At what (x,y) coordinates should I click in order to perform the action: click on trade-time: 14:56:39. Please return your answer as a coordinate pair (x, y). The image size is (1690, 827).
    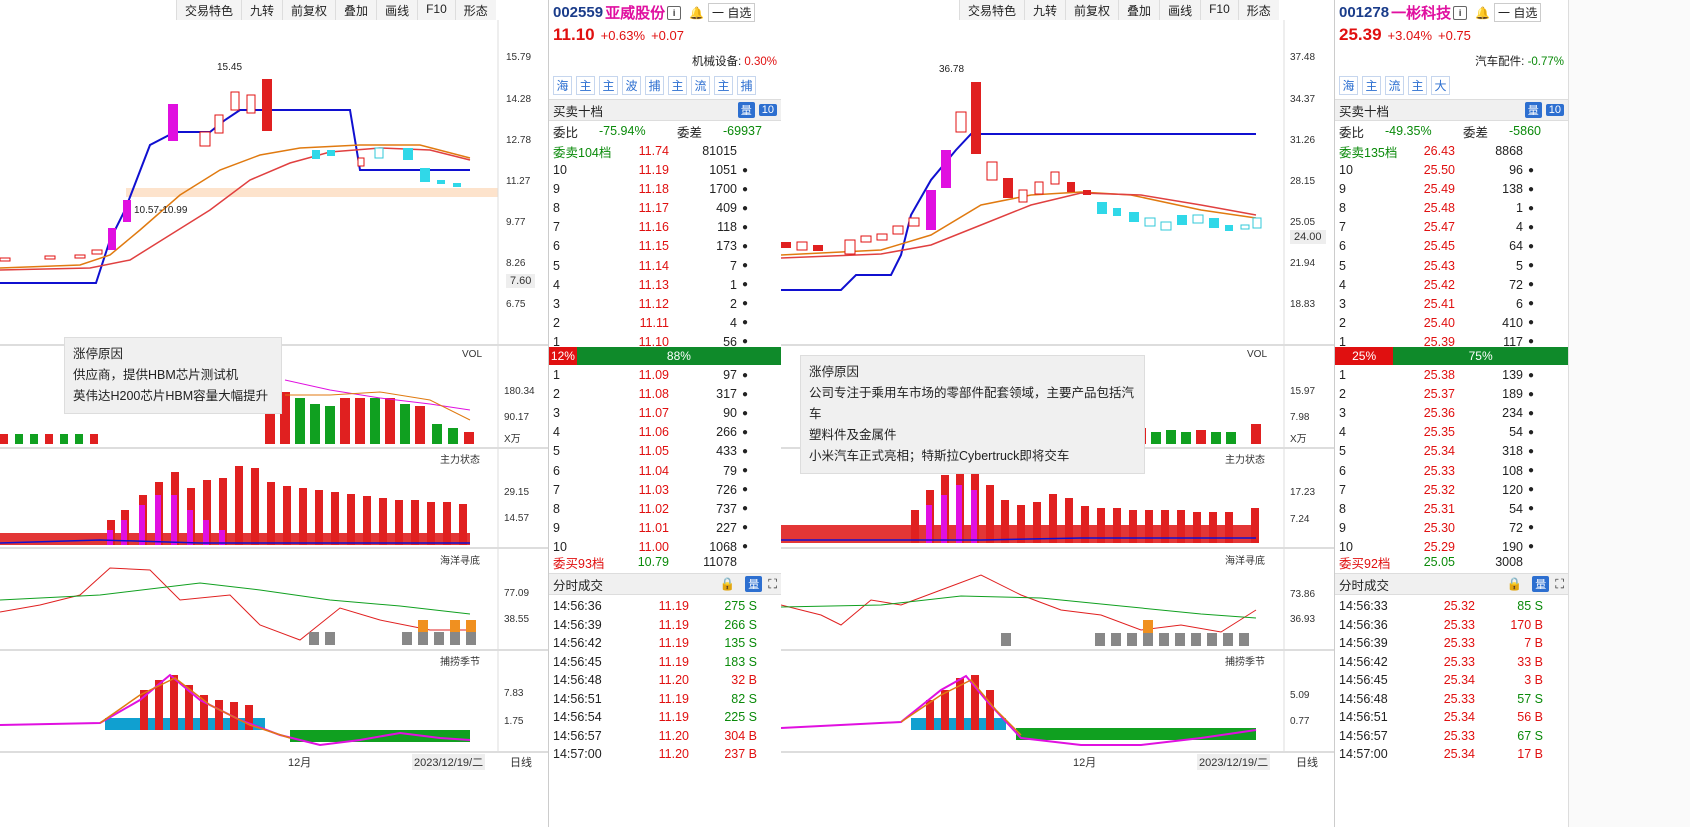
    Looking at the image, I should click on (1363, 643).